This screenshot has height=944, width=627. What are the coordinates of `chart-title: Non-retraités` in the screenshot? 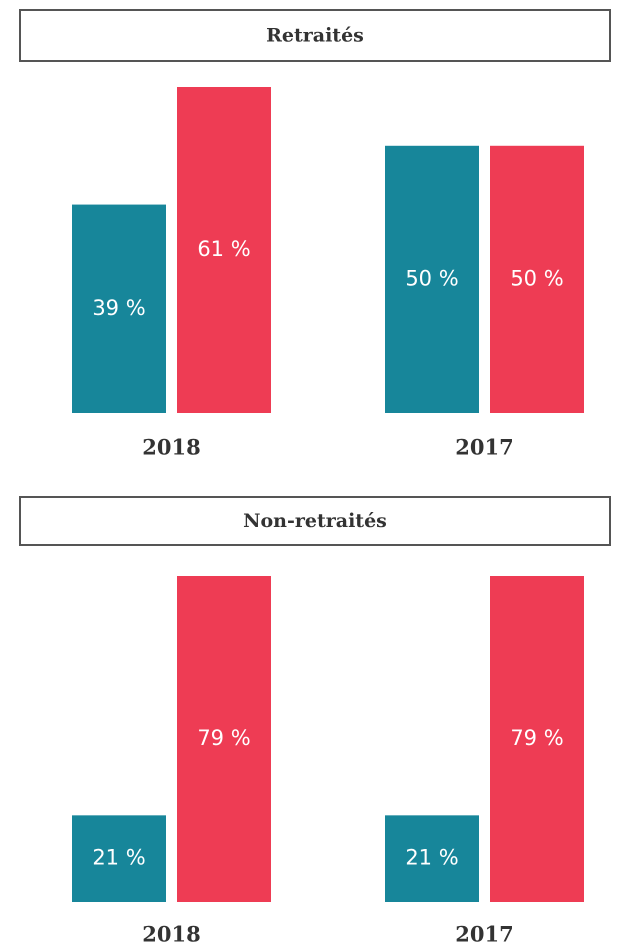 It's located at (315, 521).